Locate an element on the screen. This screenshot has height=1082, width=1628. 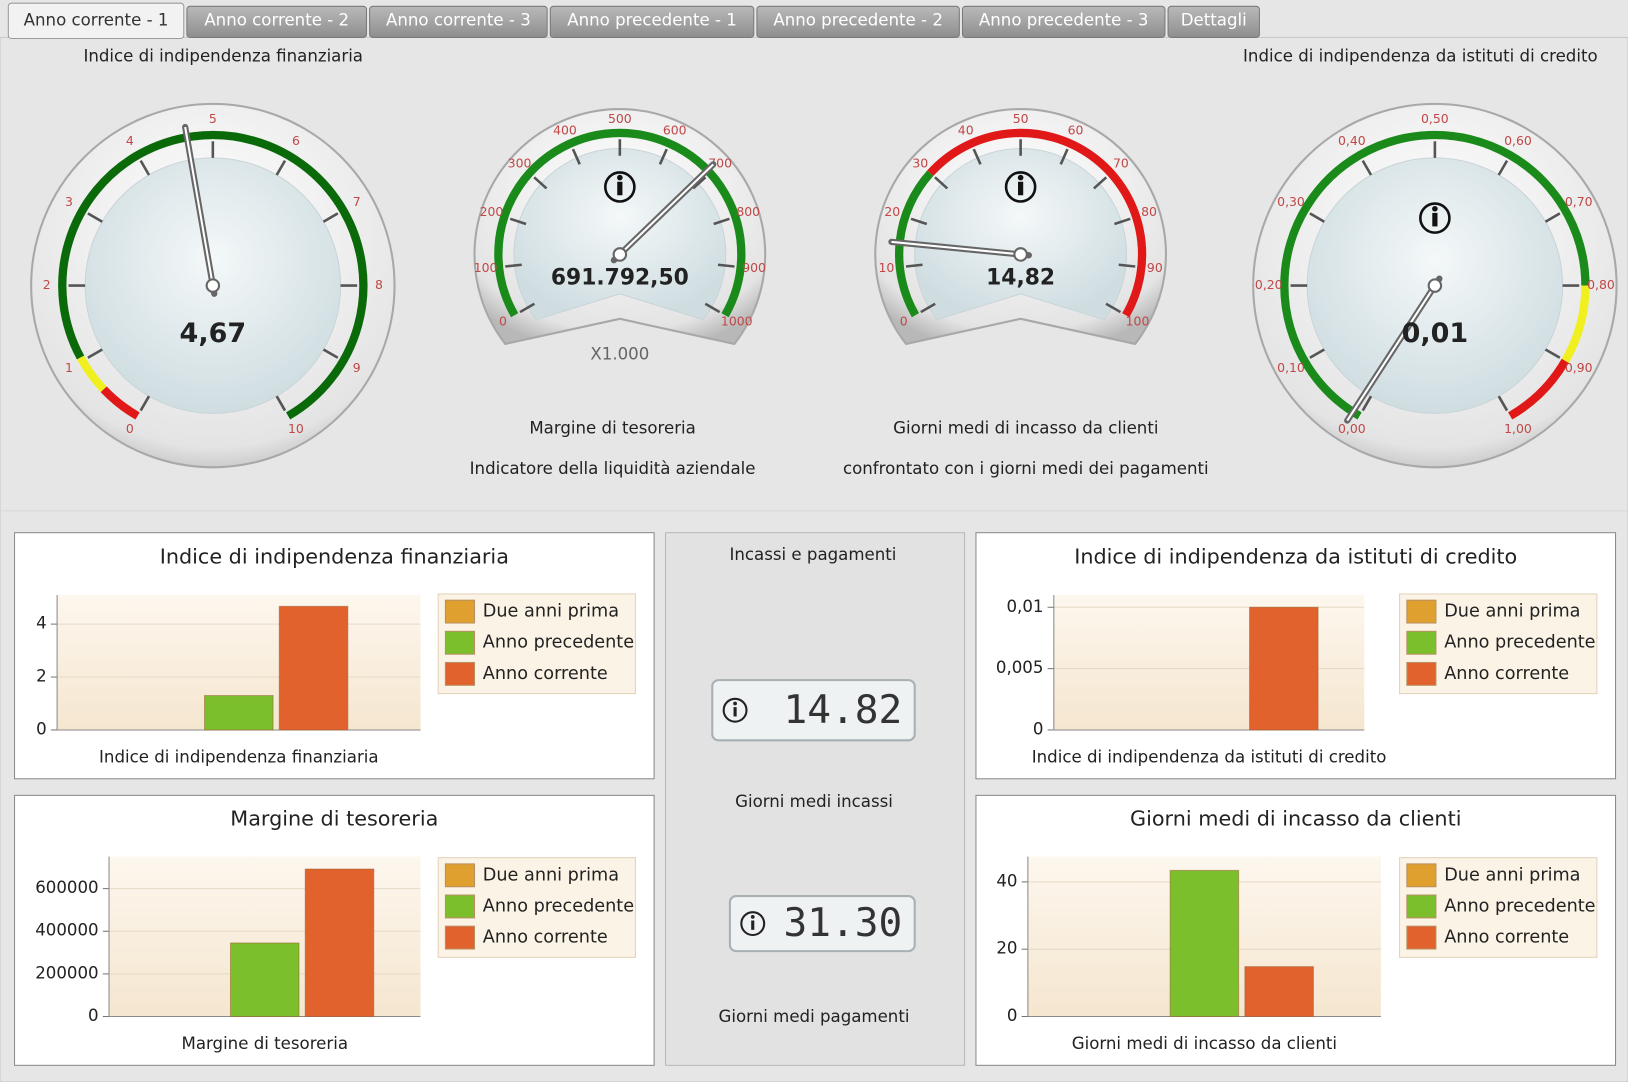
x-tick-label: Margine di tesoreria is located at coordinates (264, 1043).